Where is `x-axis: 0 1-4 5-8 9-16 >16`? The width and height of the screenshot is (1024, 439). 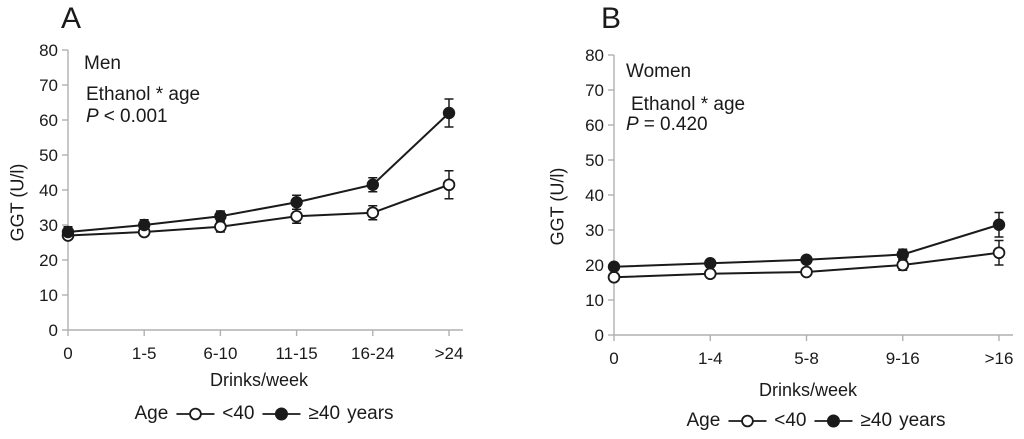 x-axis: 0 1-4 5-8 9-16 >16 is located at coordinates (811, 351).